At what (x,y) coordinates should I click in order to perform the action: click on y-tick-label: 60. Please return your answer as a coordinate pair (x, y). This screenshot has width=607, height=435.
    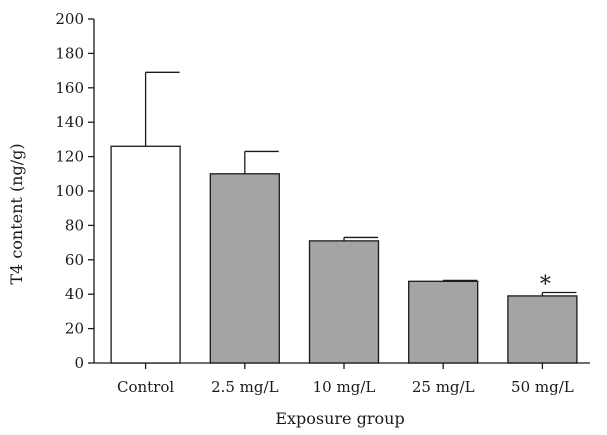
    Looking at the image, I should click on (74, 260).